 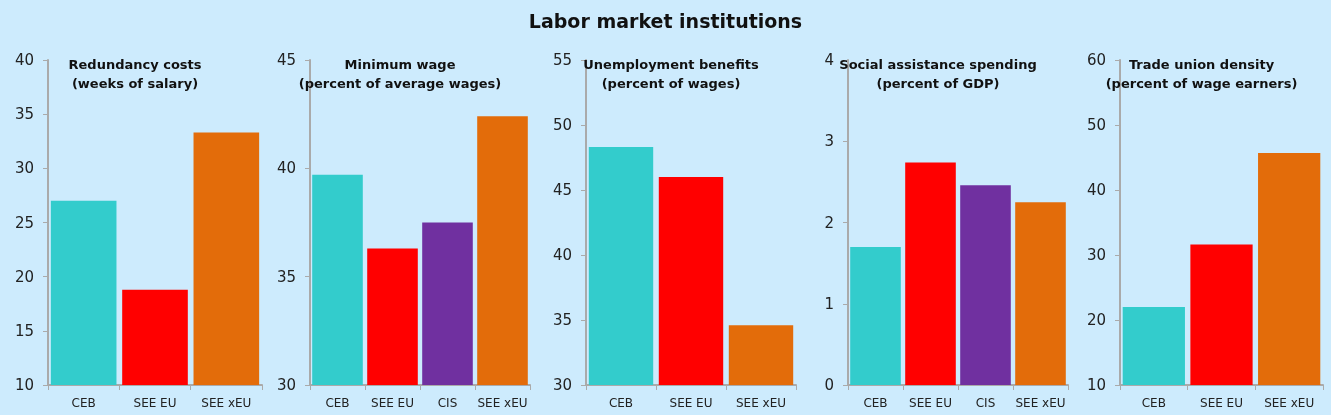 I want to click on y-tick-label: 55, so click(x=562, y=60).